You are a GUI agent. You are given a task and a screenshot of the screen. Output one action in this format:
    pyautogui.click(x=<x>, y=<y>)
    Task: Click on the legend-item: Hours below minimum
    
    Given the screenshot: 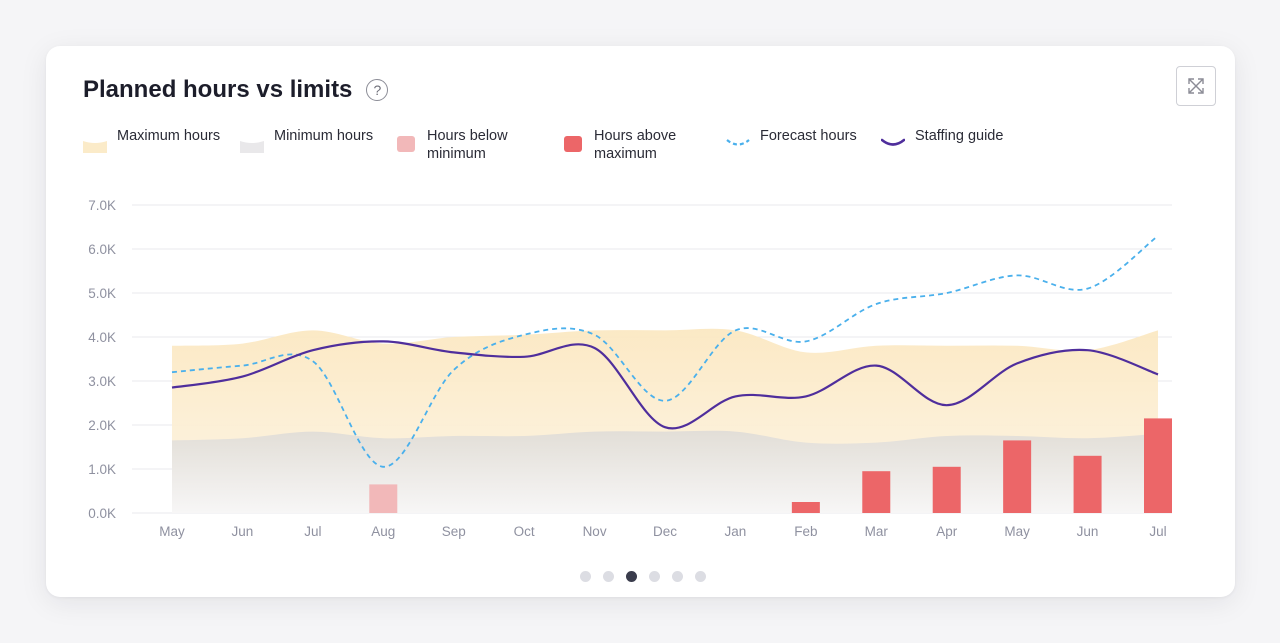 What is the action you would take?
    pyautogui.click(x=465, y=145)
    